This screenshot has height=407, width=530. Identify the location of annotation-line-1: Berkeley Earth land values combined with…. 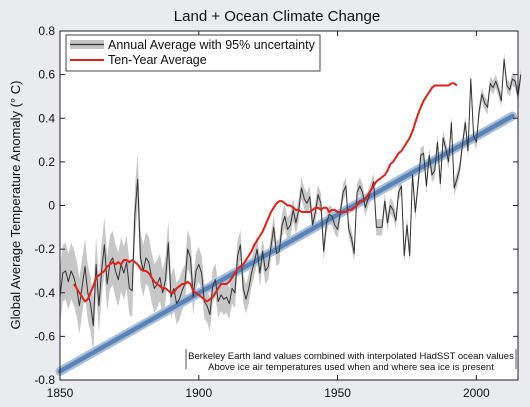
(351, 356).